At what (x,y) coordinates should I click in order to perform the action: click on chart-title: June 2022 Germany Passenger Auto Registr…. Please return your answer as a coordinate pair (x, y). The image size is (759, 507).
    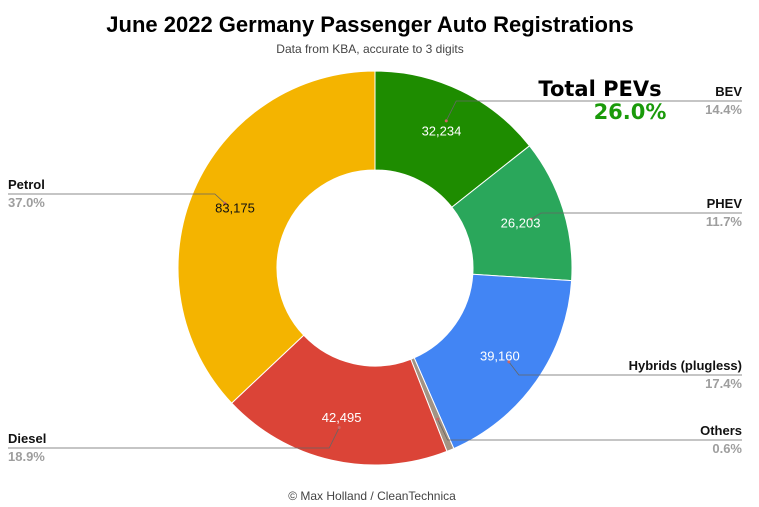
    Looking at the image, I should click on (369, 24).